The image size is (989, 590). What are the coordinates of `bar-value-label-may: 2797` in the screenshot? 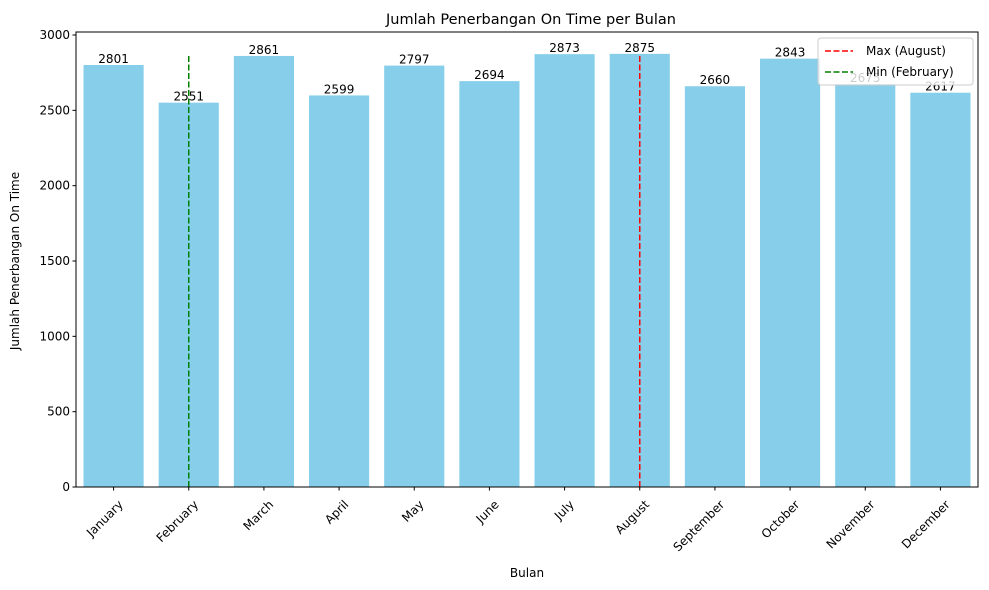 It's located at (414, 60).